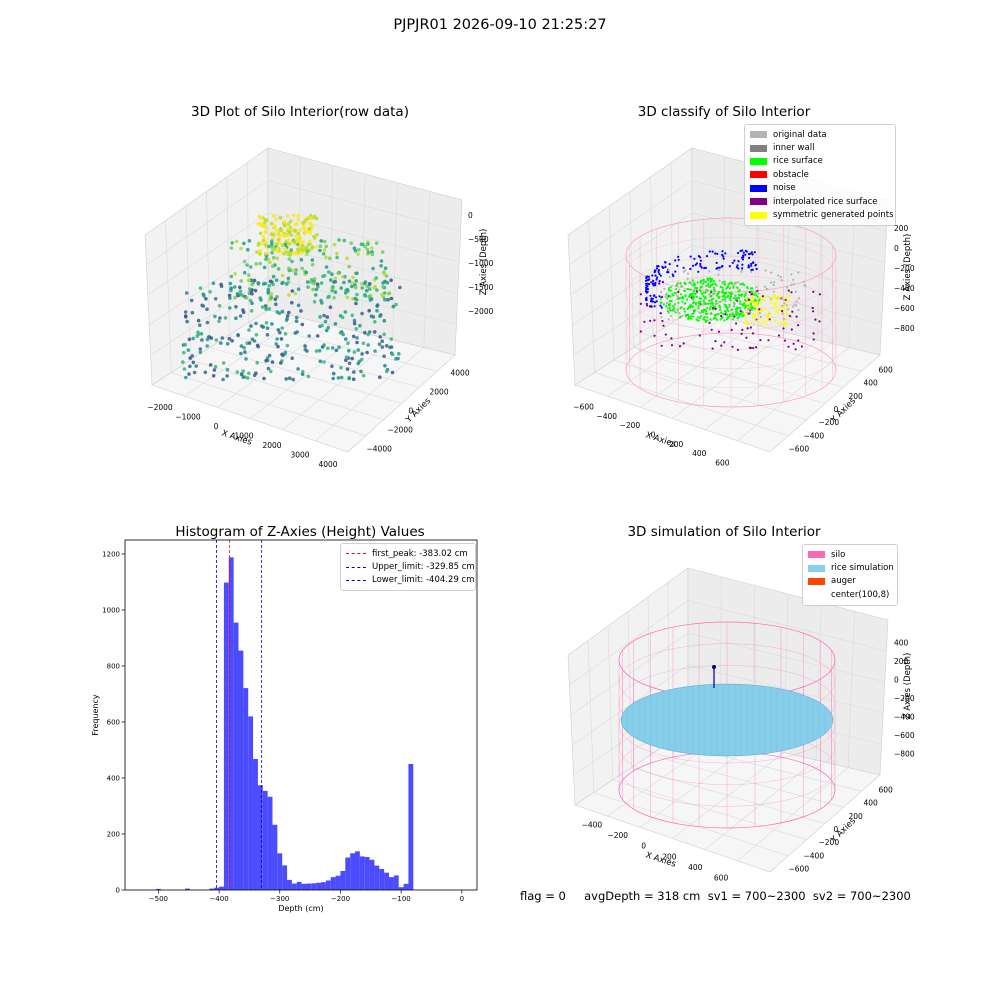 Image resolution: width=1000 pixels, height=1000 pixels. I want to click on panel2-title: 3D classify of Silo Interior, so click(724, 112).